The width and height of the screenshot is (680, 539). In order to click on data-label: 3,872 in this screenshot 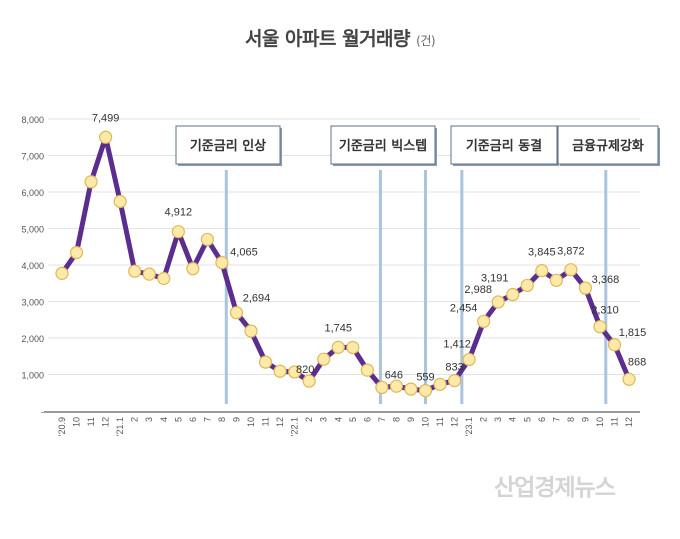, I will do `click(571, 252)`.